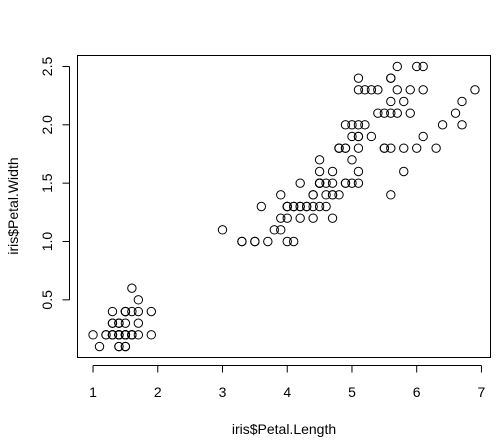  What do you see at coordinates (284, 429) in the screenshot?
I see `x-axis-title: iris$Petal.Length` at bounding box center [284, 429].